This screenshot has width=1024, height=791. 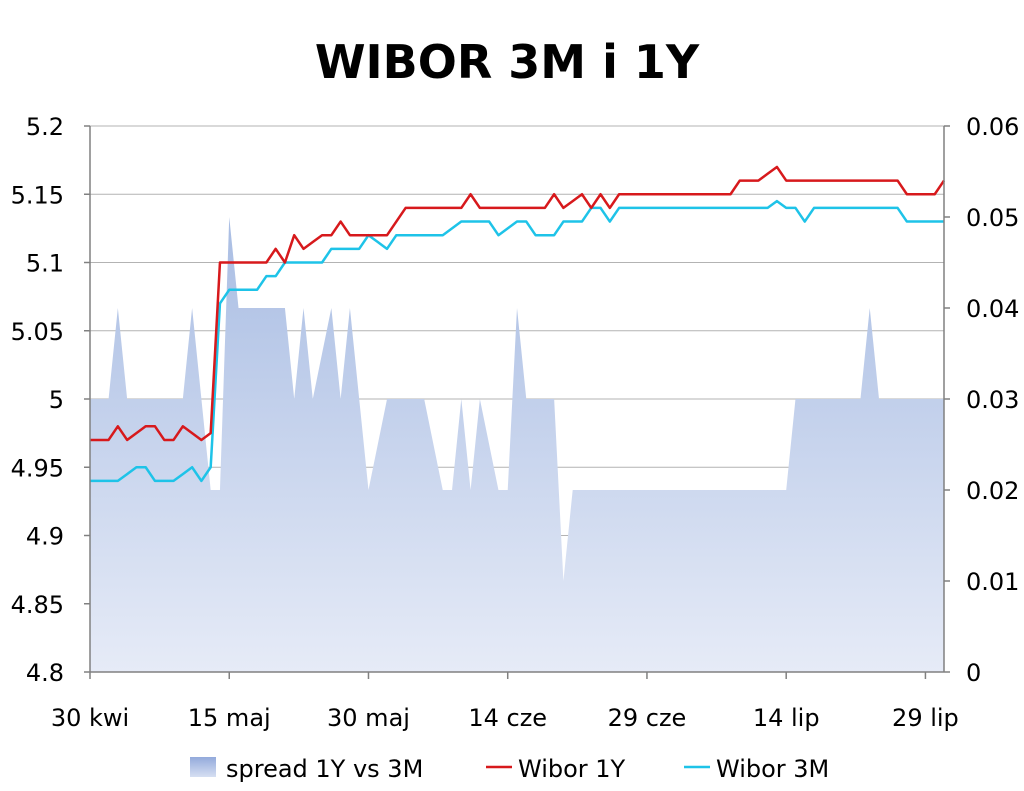 What do you see at coordinates (56, 400) in the screenshot?
I see `y-left-tick-label: 5` at bounding box center [56, 400].